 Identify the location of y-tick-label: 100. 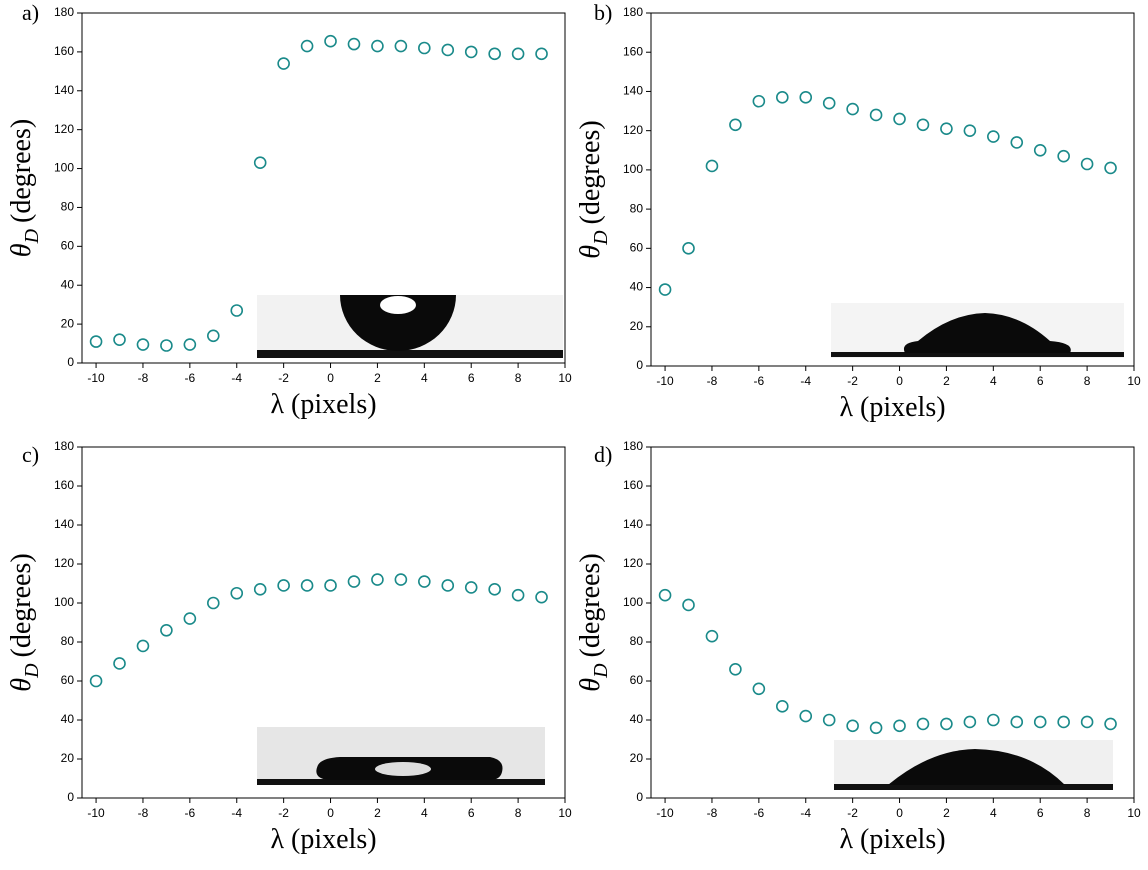
(633, 602).